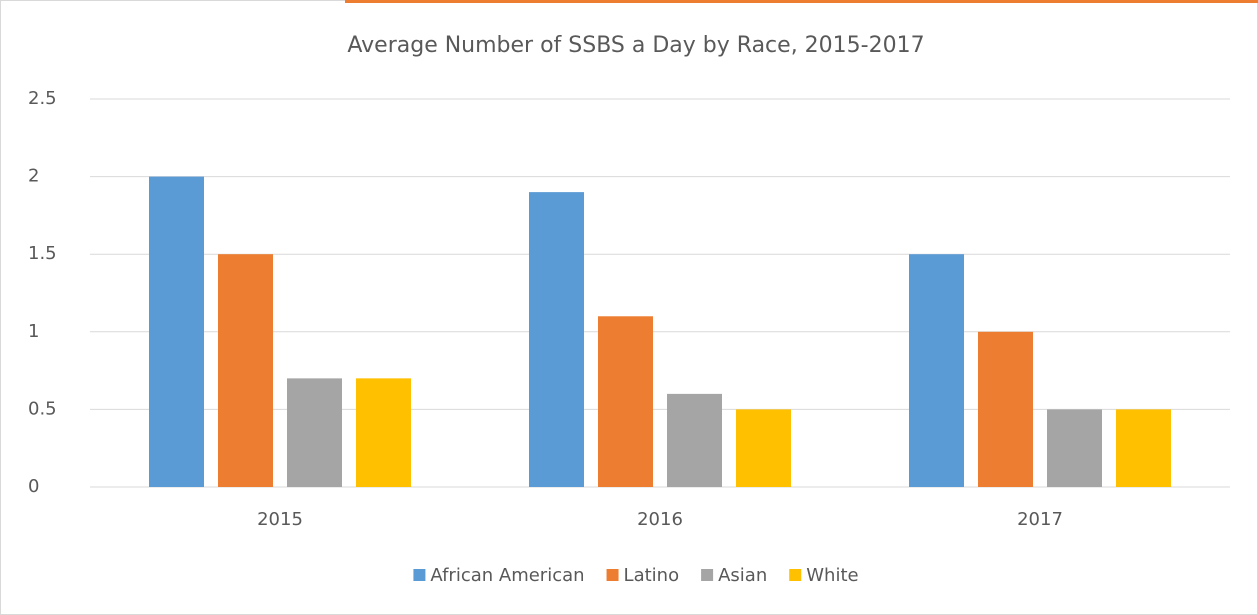  What do you see at coordinates (832, 575) in the screenshot?
I see `legend-label: White` at bounding box center [832, 575].